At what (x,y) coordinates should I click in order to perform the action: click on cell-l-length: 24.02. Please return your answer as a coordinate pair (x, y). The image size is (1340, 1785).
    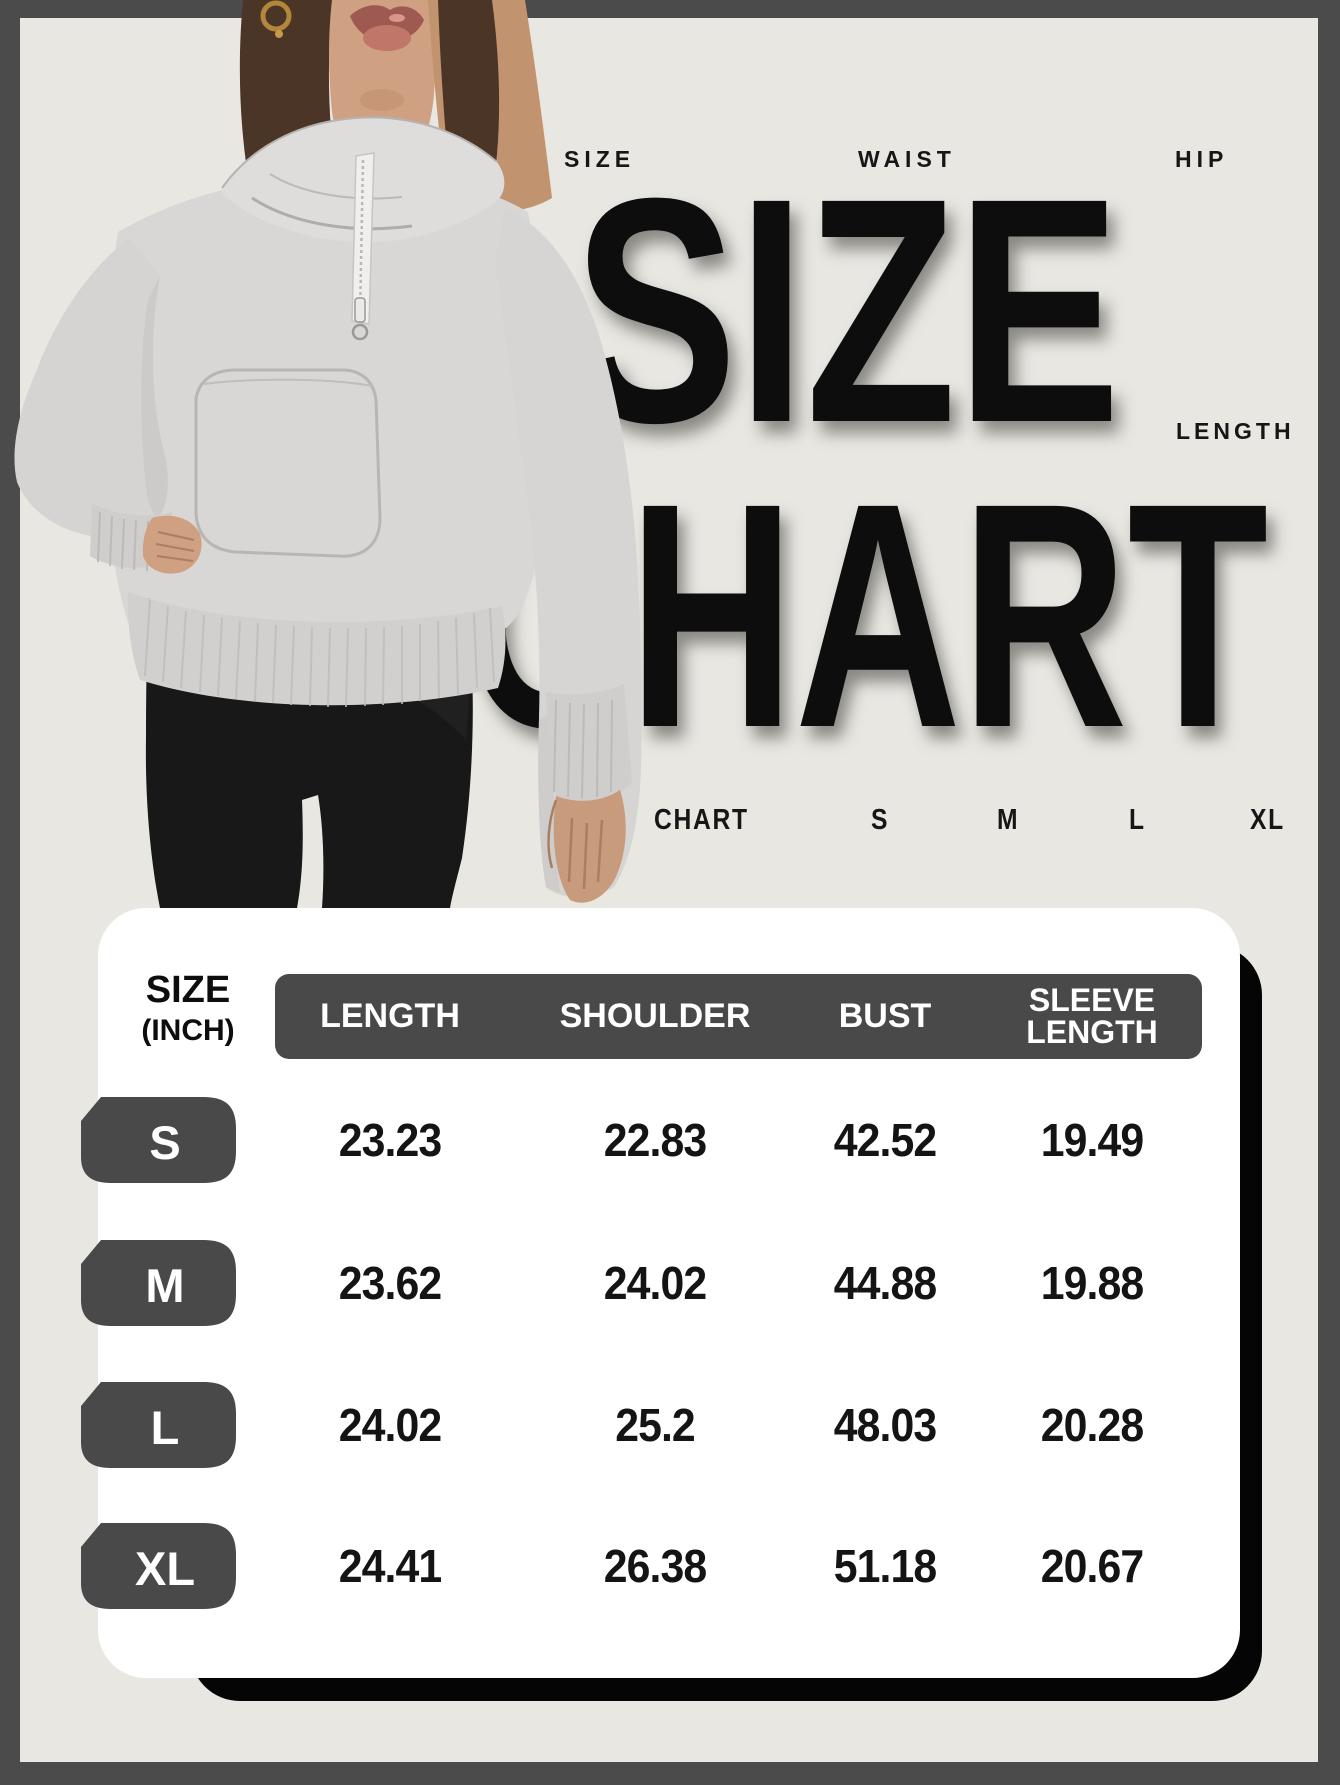
    Looking at the image, I should click on (390, 1425).